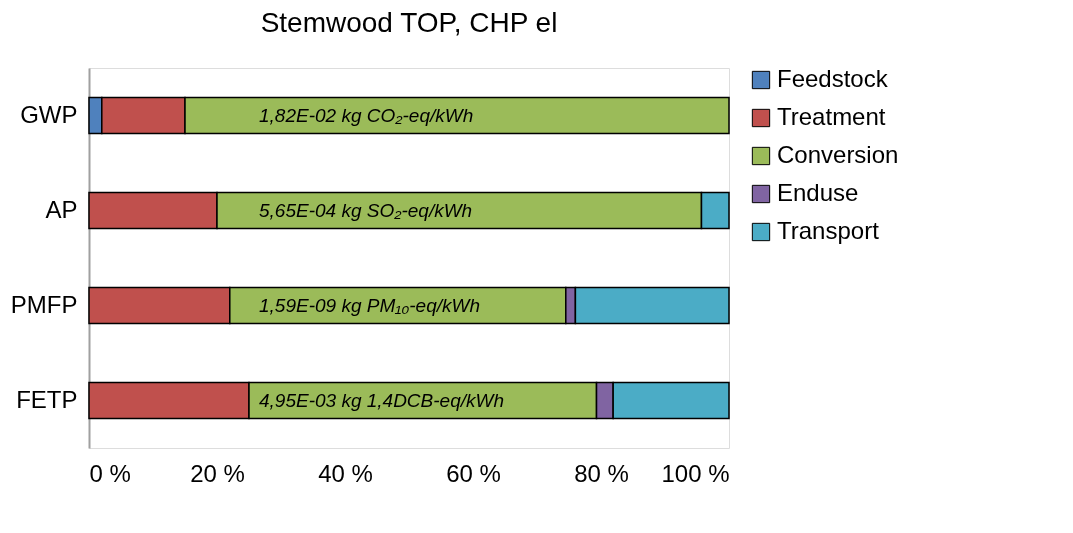 The height and width of the screenshot is (533, 1073). What do you see at coordinates (473, 473) in the screenshot?
I see `x-tick-label: 60 %` at bounding box center [473, 473].